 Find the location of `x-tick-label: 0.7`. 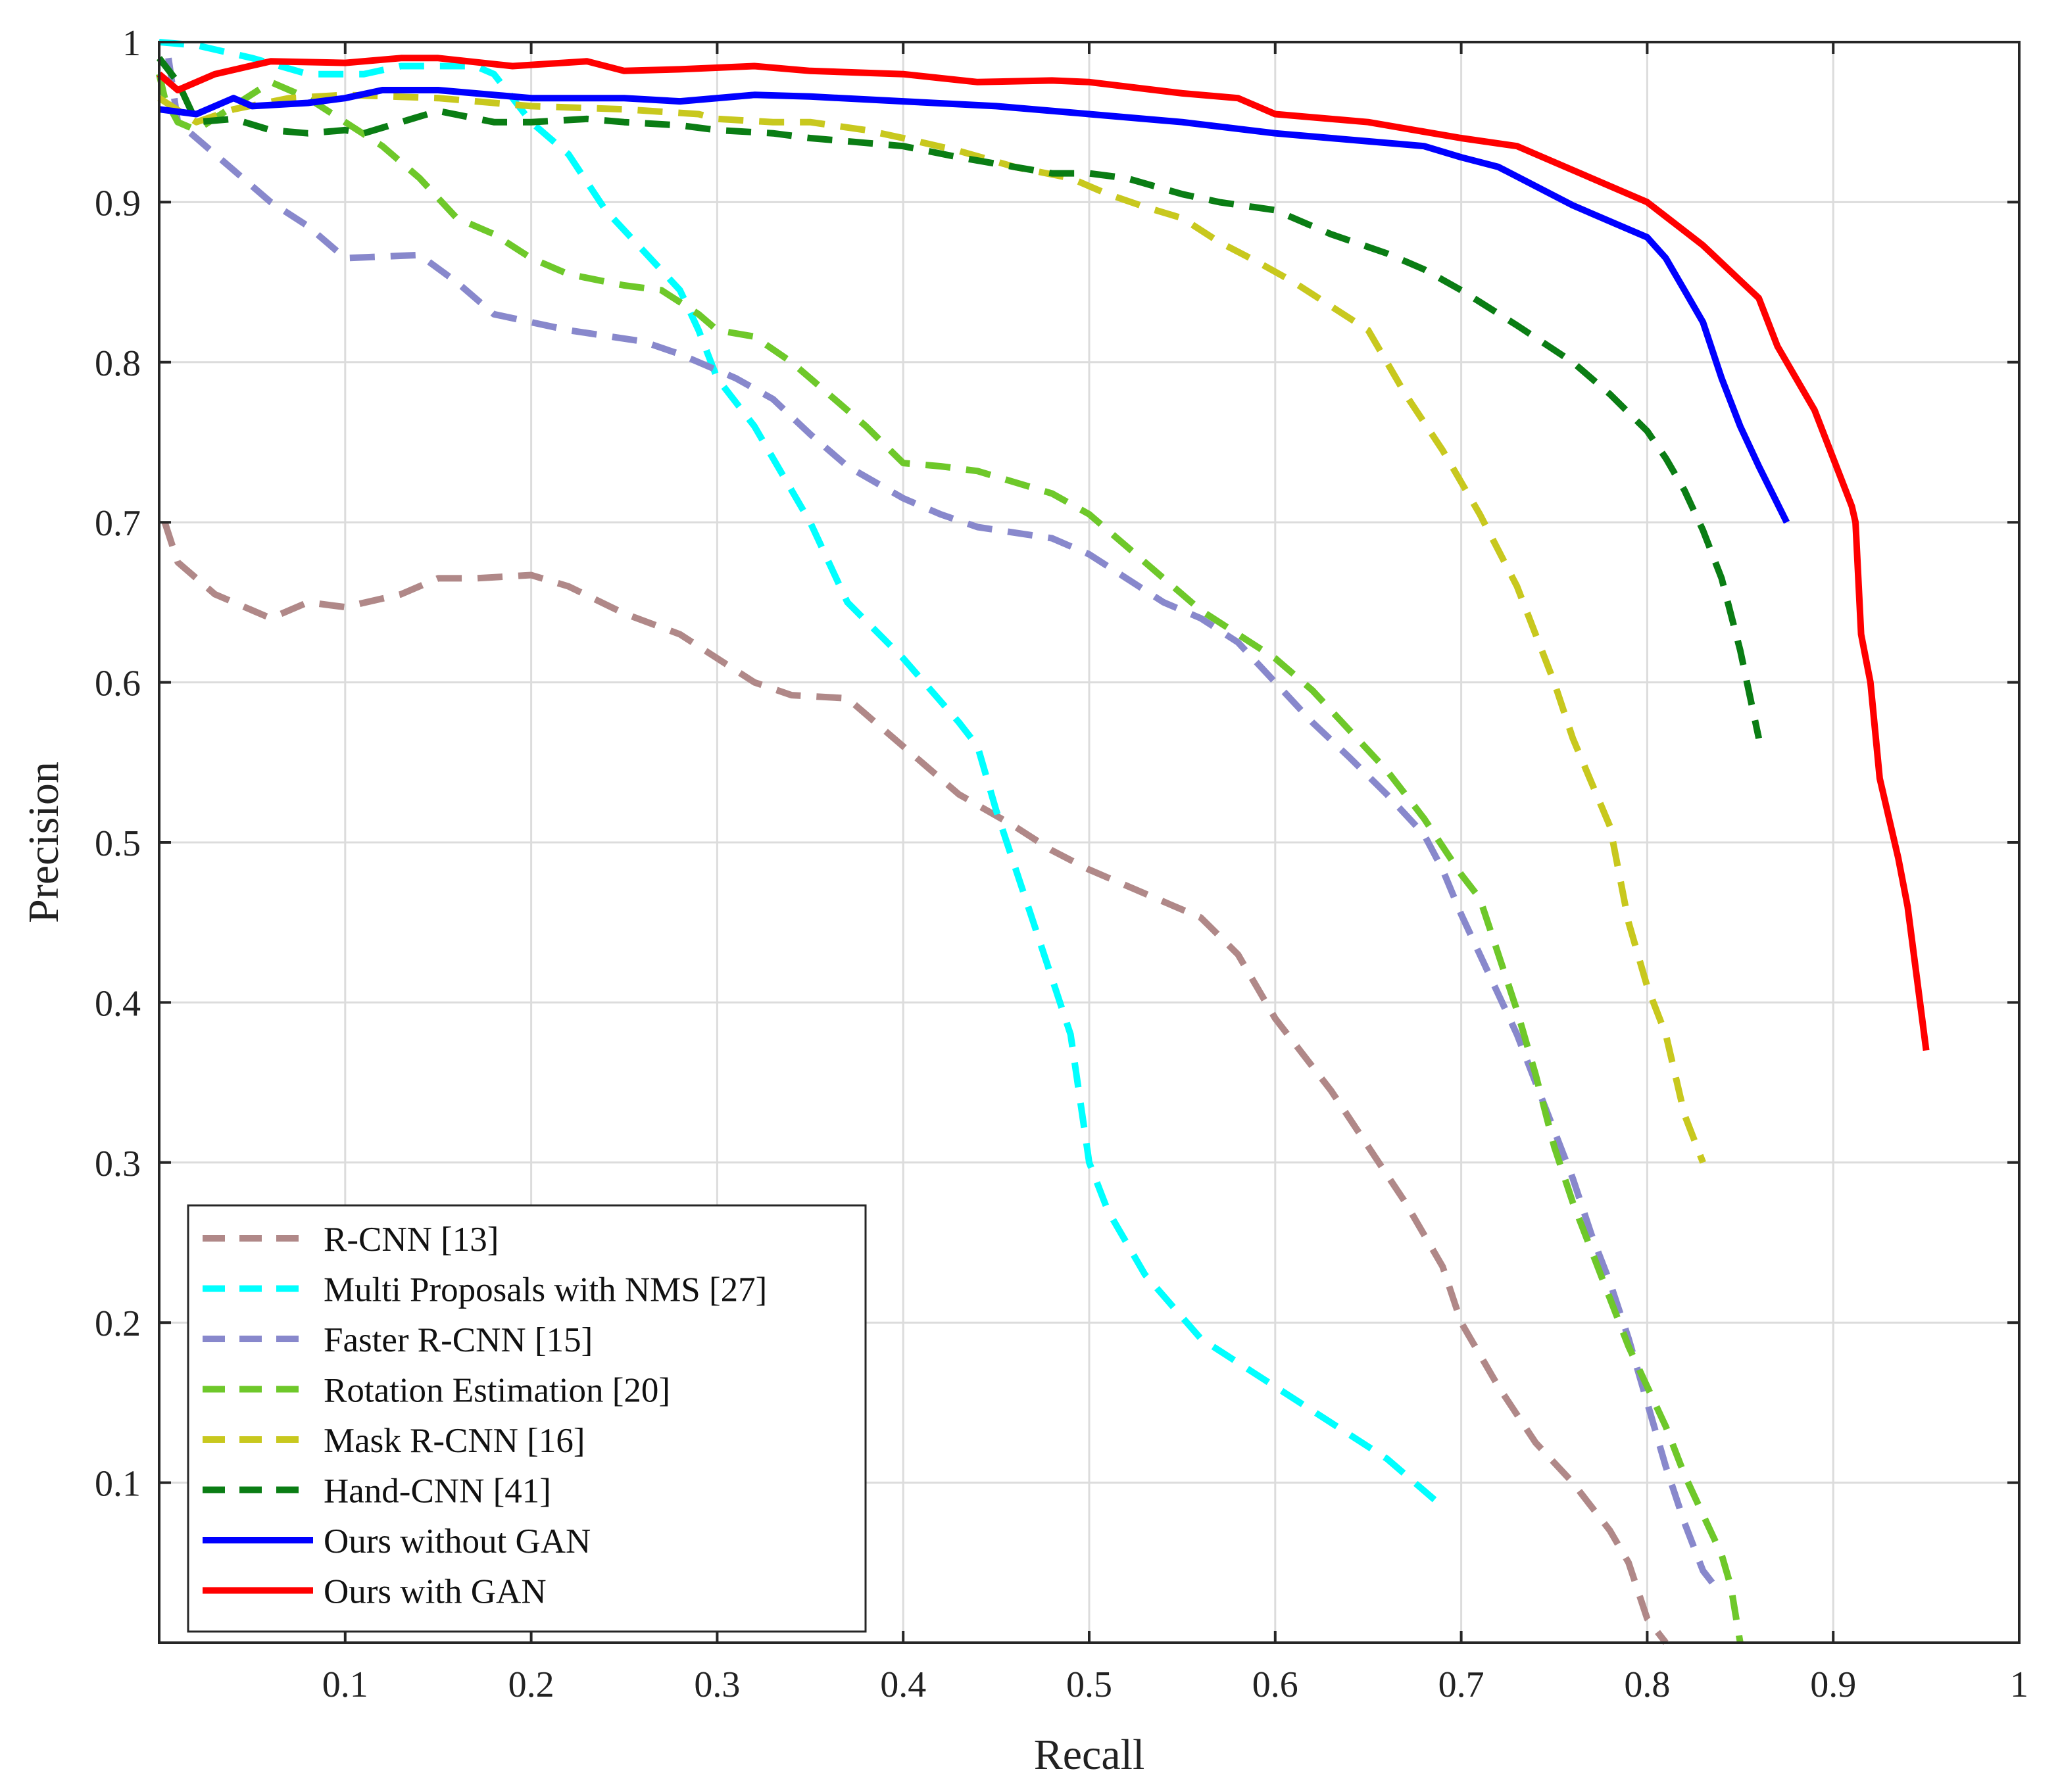

x-tick-label: 0.7 is located at coordinates (1461, 1684).